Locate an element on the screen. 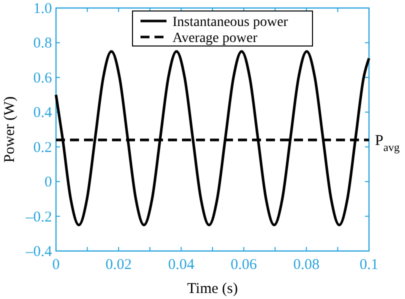  y-tick-label: 0.2 is located at coordinates (42, 148).